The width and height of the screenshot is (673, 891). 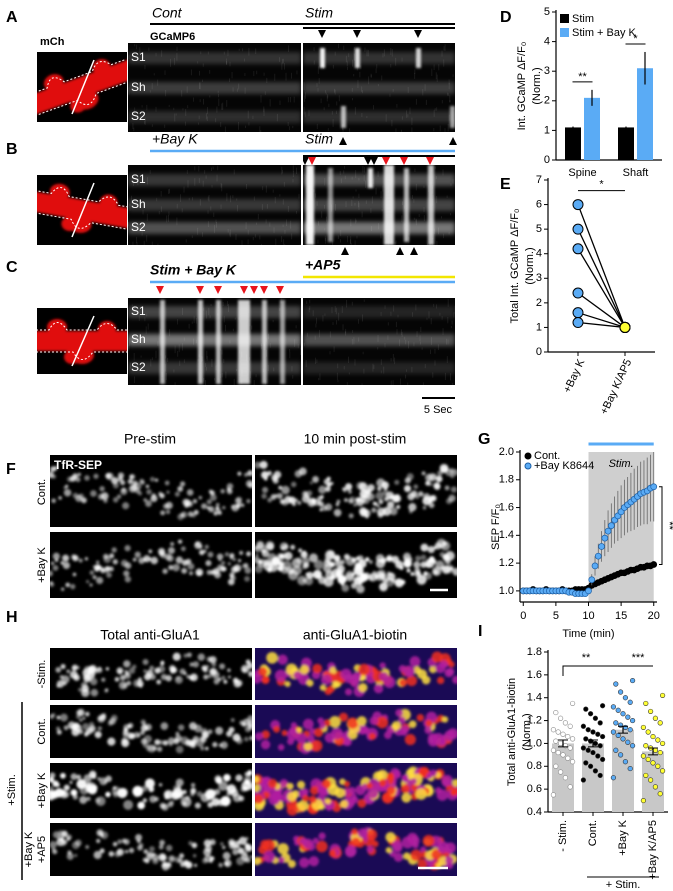 What do you see at coordinates (12, 789) in the screenshot?
I see `group-label: +Stim.` at bounding box center [12, 789].